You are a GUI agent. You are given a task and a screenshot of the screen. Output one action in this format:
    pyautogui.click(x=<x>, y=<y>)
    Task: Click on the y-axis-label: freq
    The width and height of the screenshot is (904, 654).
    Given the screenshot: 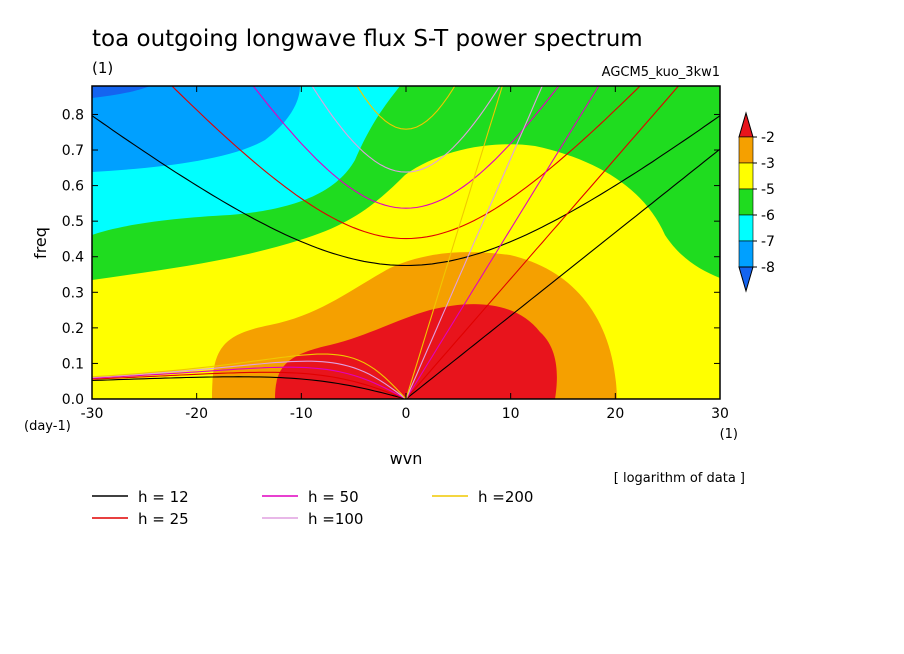 What is the action you would take?
    pyautogui.click(x=40, y=243)
    